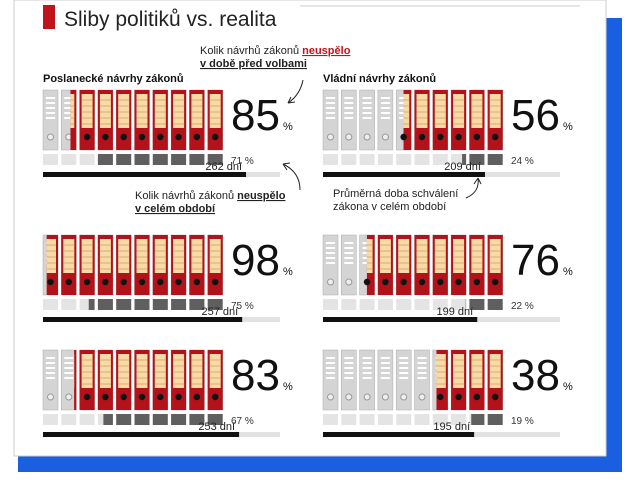  I want to click on note-text: Kolik návrhů zákonů, so click(249, 51).